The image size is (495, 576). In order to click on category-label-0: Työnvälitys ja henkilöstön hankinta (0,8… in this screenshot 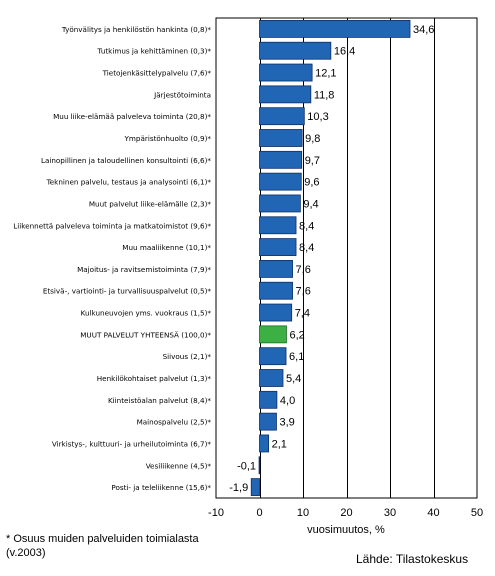, I will do `click(136, 29)`.